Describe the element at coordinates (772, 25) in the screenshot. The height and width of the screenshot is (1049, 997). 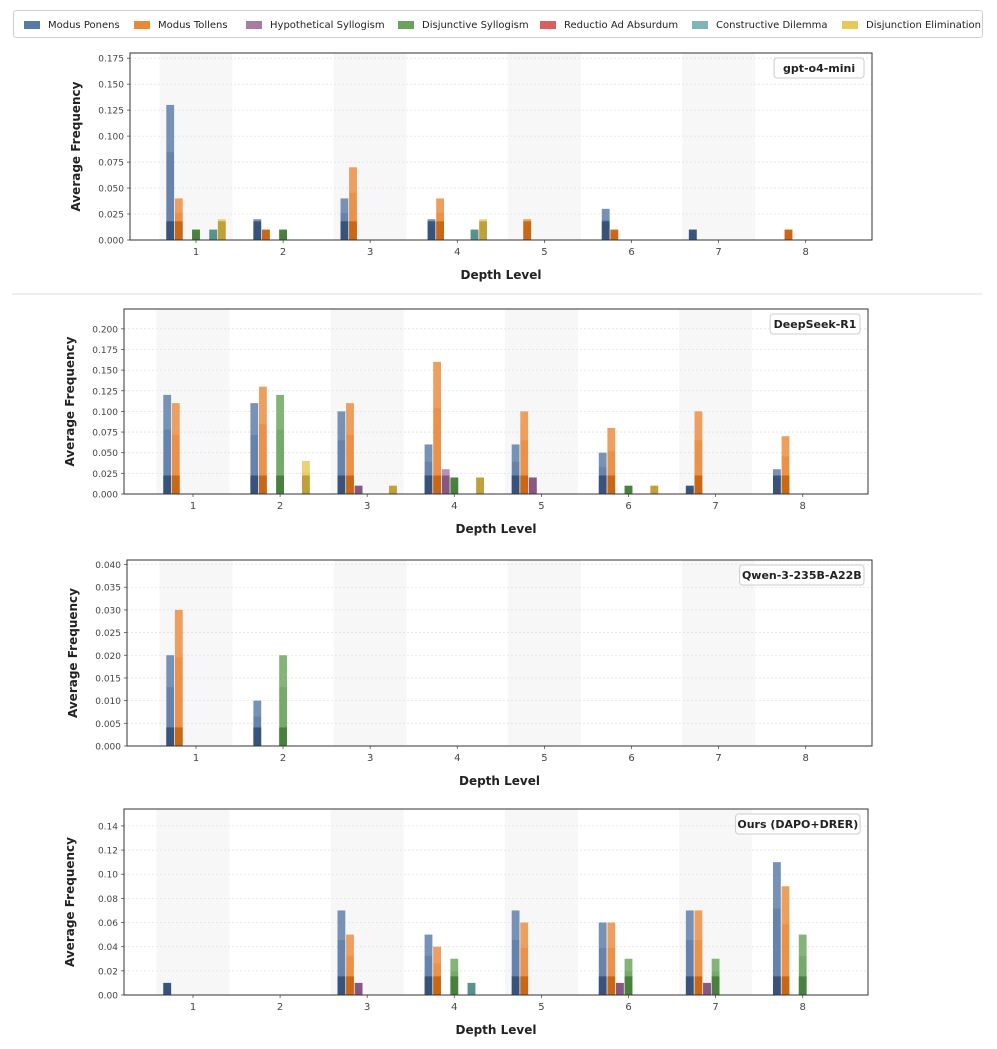
I see `legend-label: Constructive Dilemma` at that location.